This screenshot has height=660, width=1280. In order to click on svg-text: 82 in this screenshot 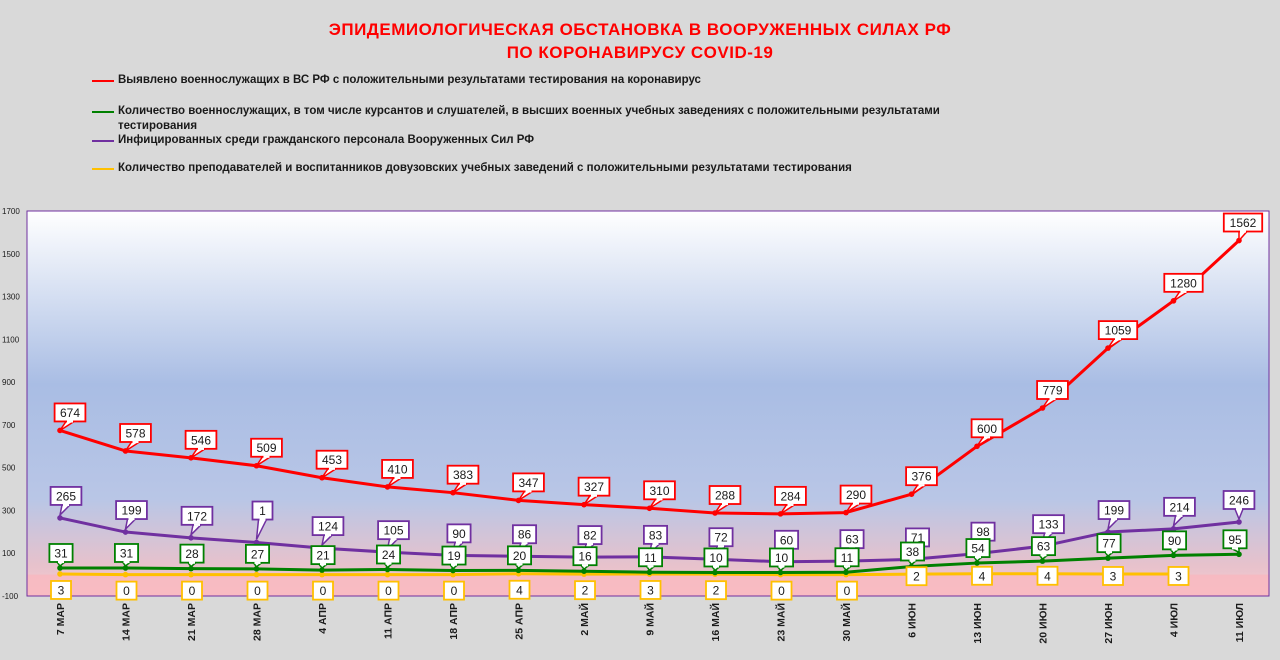, I will do `click(590, 536)`.